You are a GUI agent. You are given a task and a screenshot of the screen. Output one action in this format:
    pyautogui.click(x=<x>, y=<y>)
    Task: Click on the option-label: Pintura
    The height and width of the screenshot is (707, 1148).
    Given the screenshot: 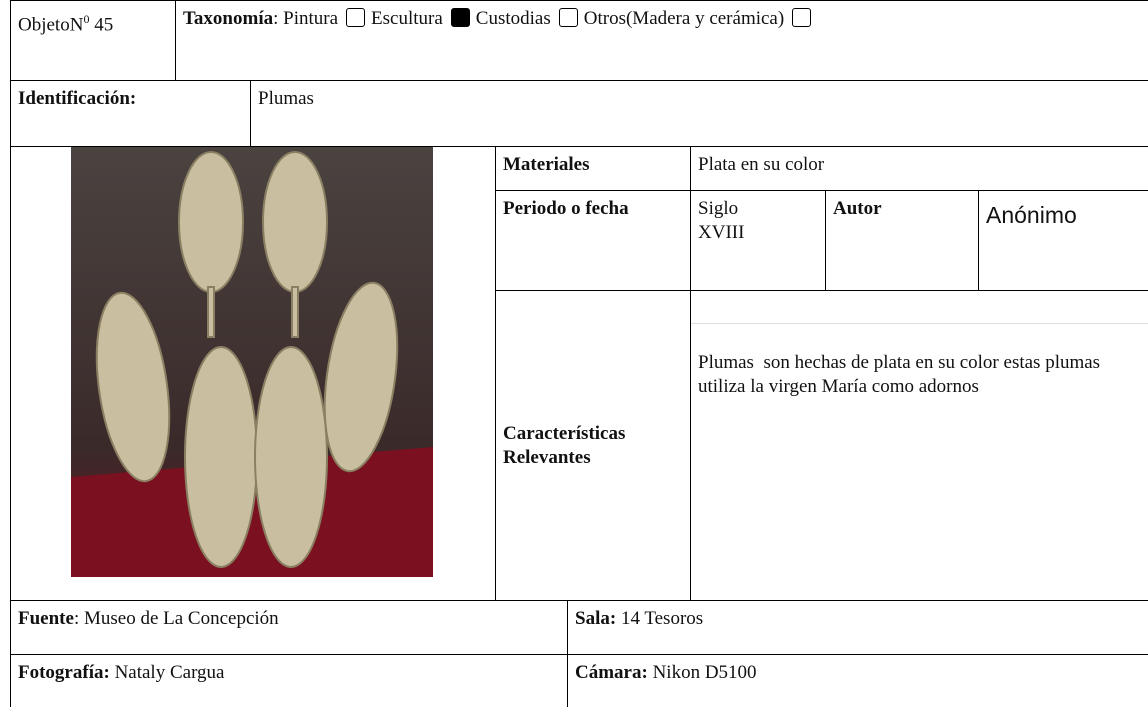 What is the action you would take?
    pyautogui.click(x=311, y=18)
    